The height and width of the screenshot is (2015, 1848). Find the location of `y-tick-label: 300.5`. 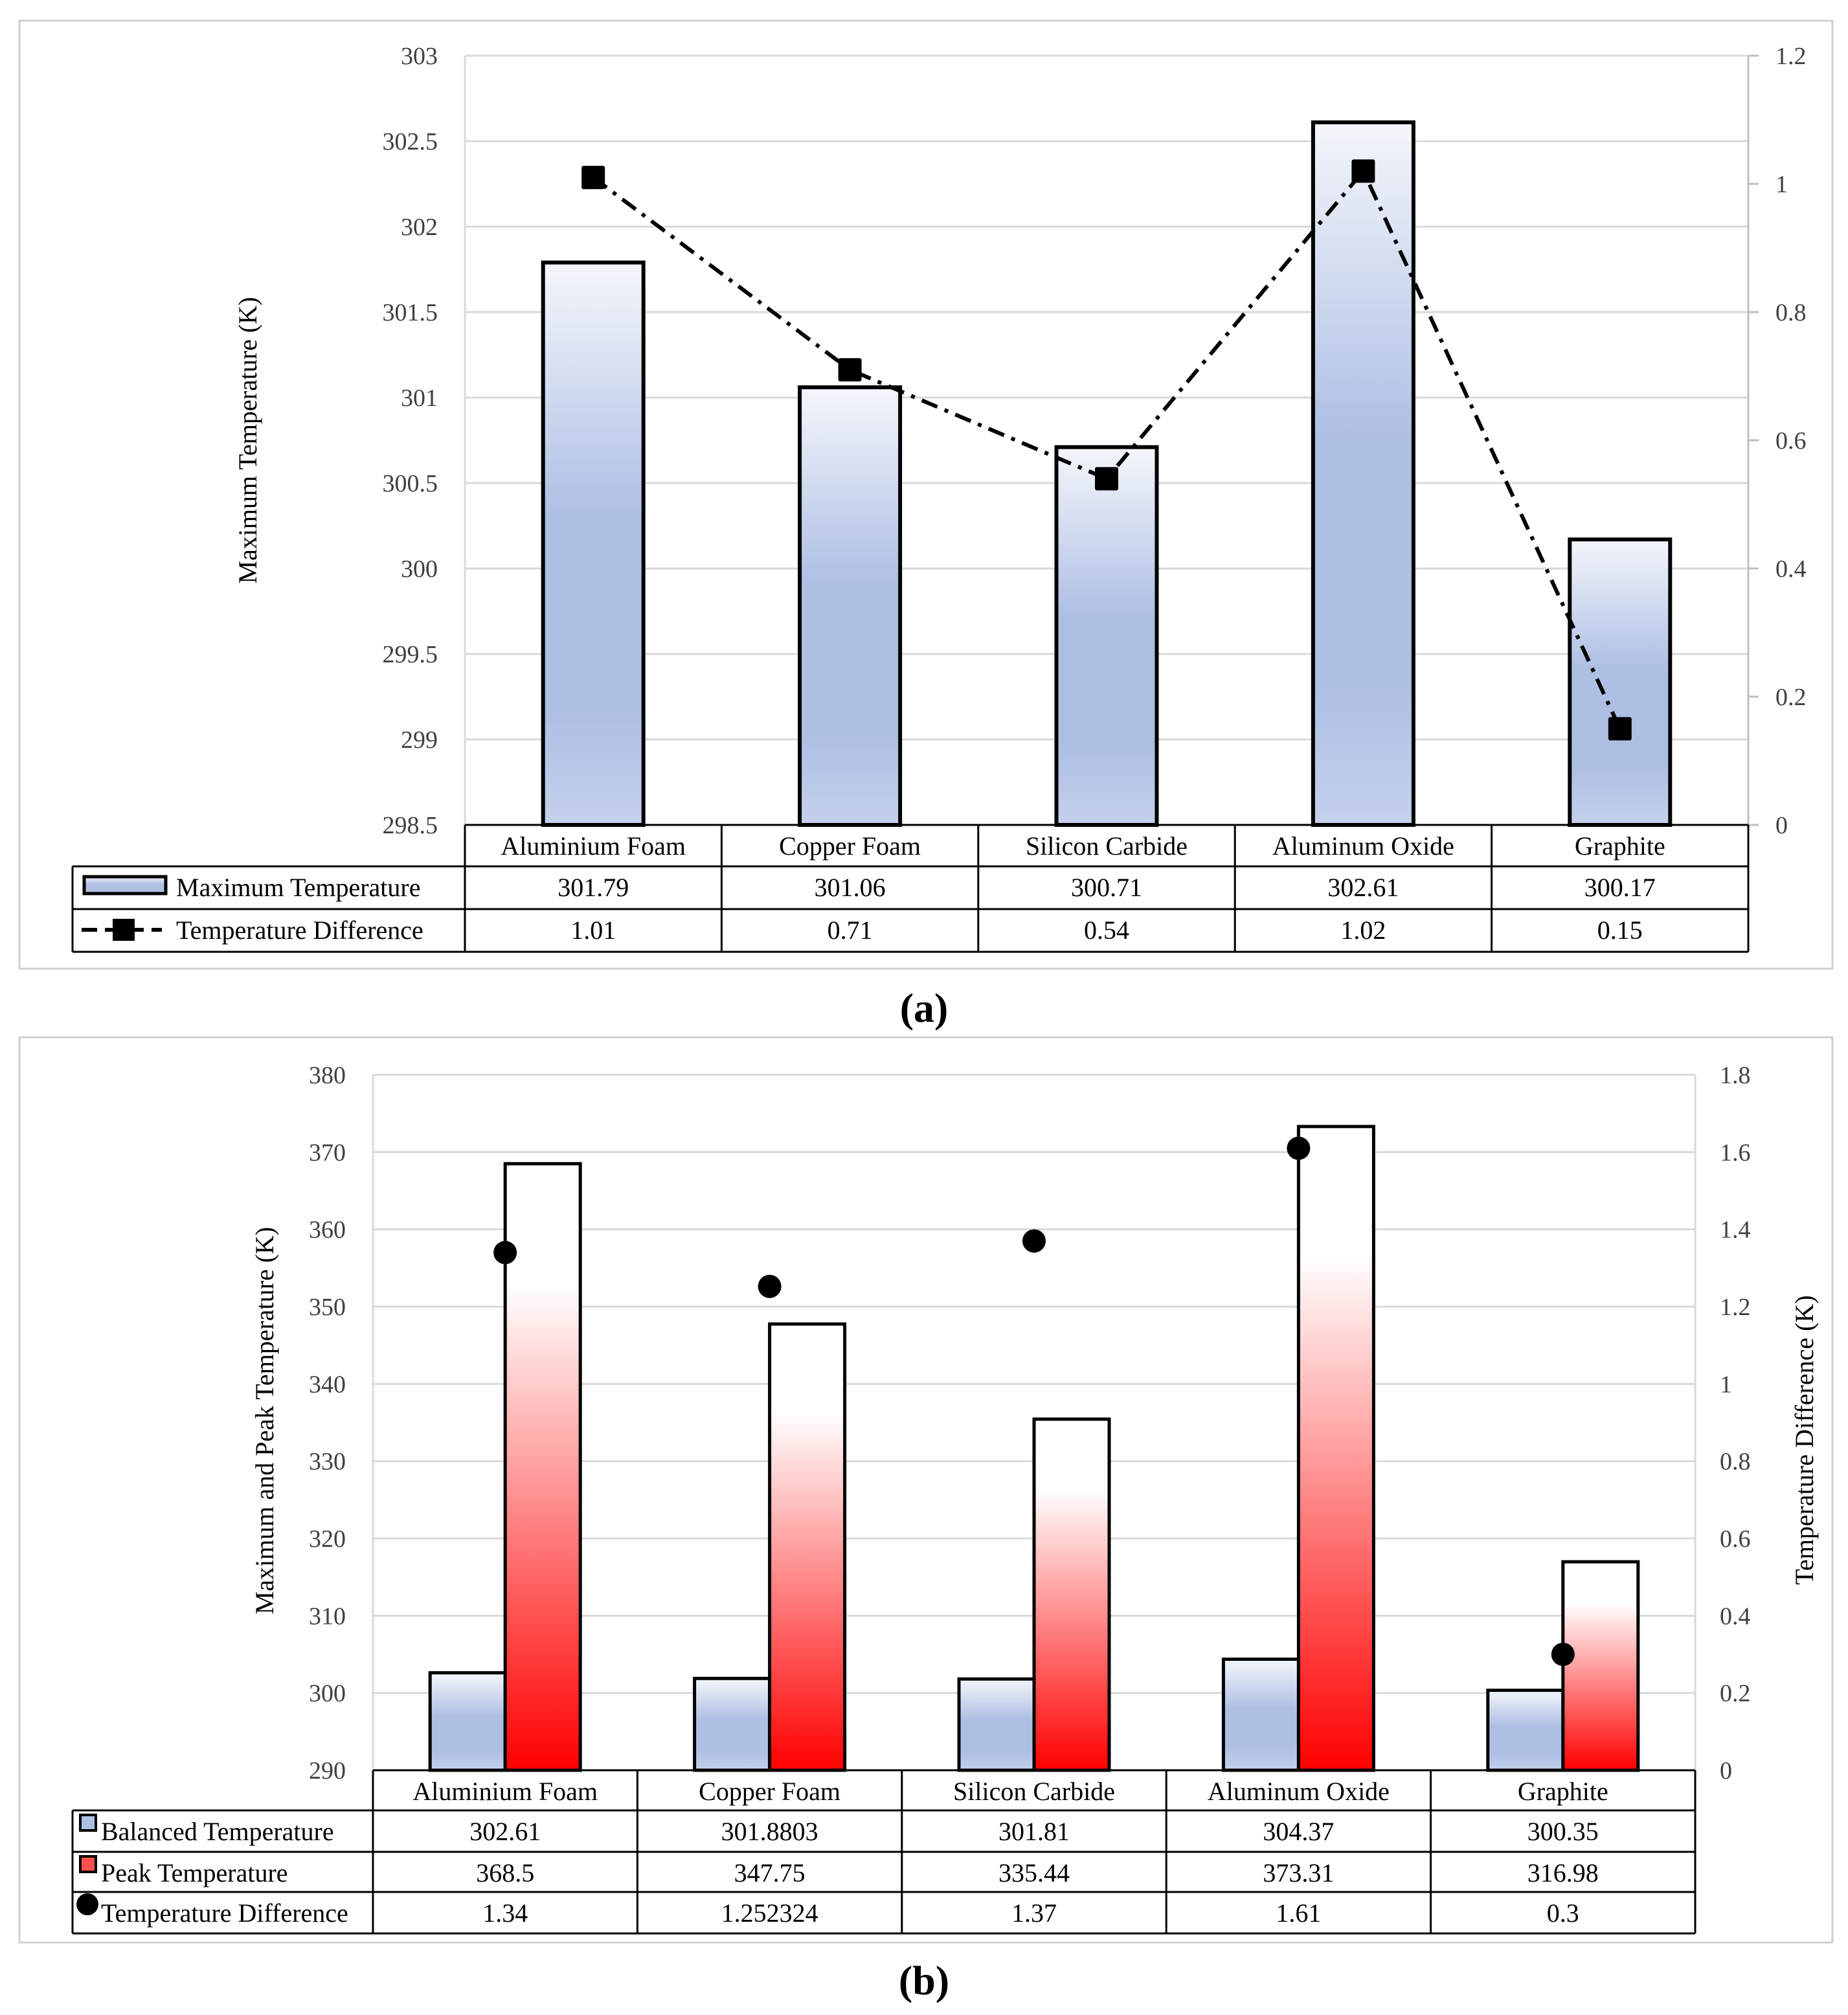

y-tick-label: 300.5 is located at coordinates (410, 483).